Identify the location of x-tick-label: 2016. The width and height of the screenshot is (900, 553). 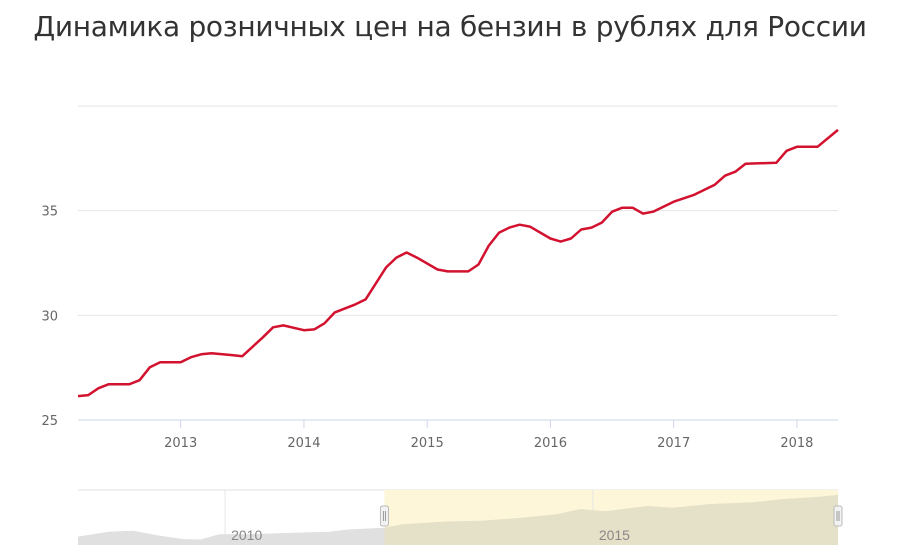
(550, 443).